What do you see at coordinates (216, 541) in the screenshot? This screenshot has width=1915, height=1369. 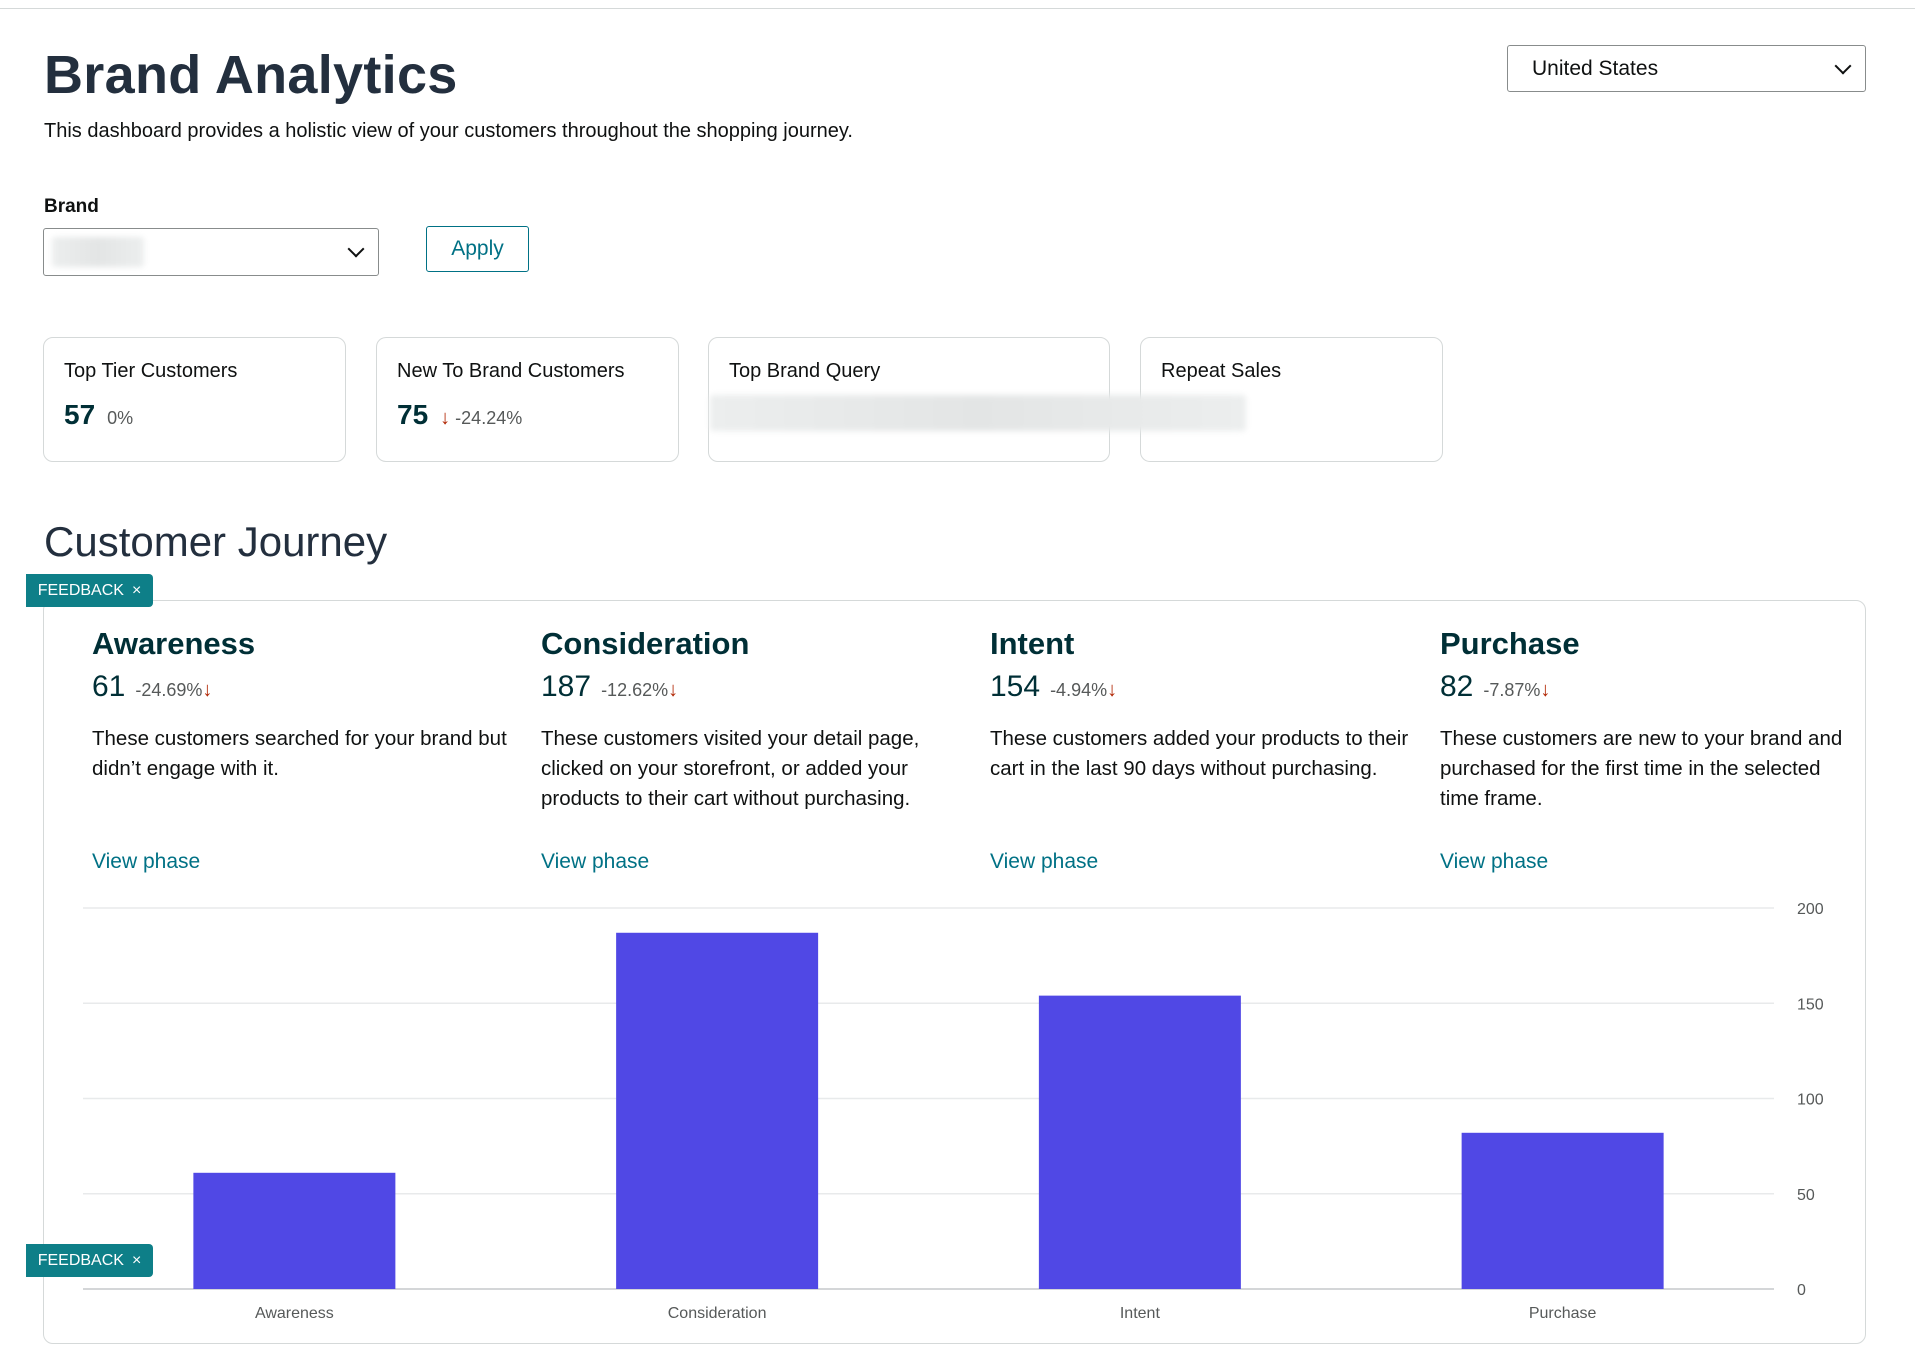 I see `section-title: Customer Journey` at bounding box center [216, 541].